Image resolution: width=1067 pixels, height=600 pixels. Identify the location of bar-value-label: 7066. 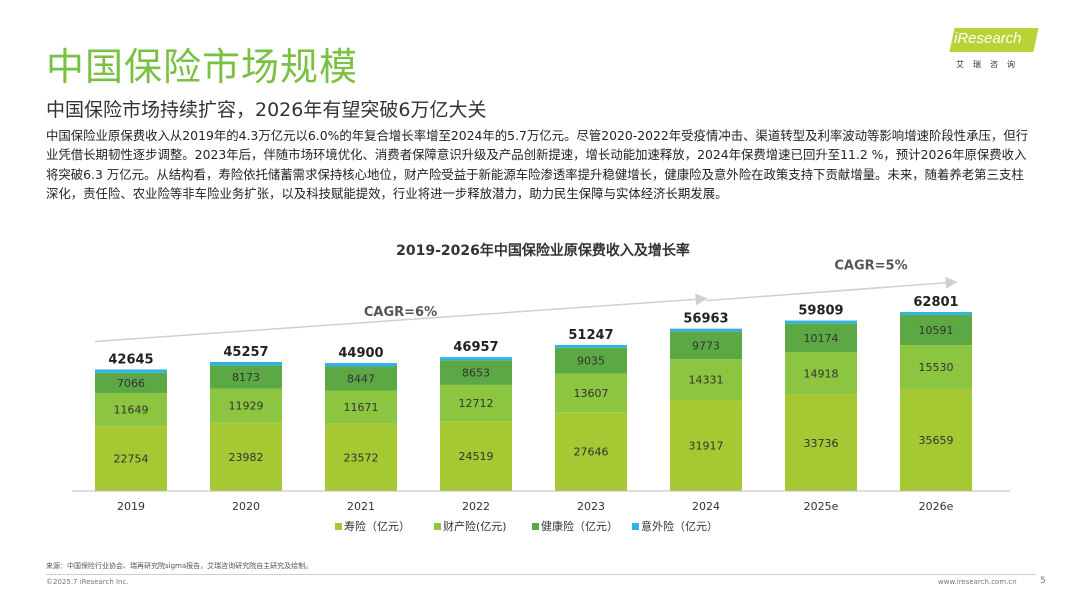
(131, 383).